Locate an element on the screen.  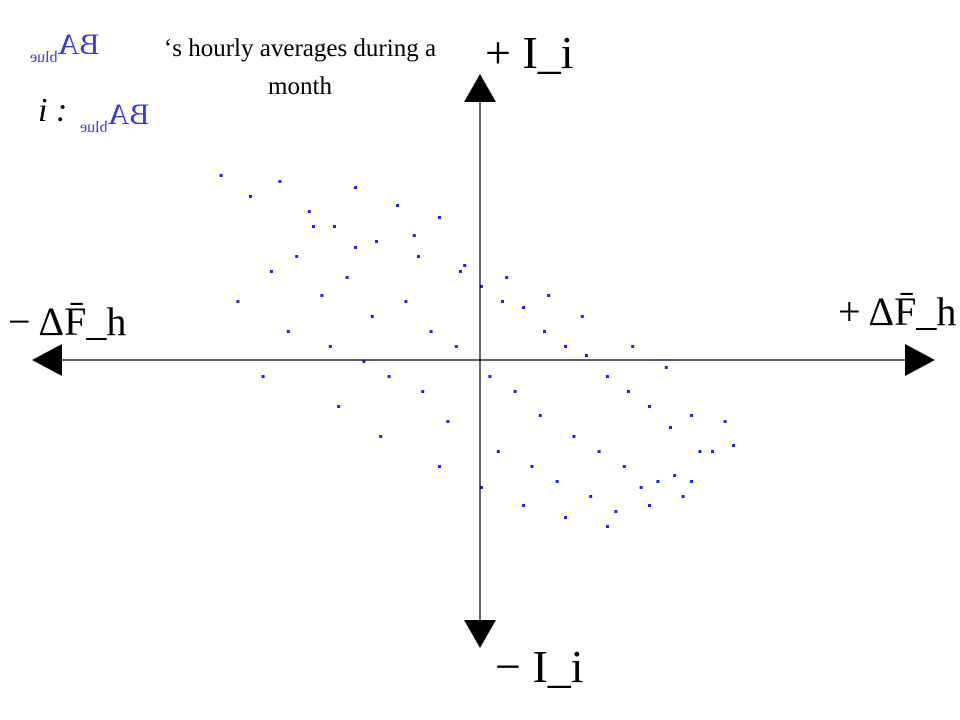
title-mirrored-ba: BAblue is located at coordinates (65, 47).